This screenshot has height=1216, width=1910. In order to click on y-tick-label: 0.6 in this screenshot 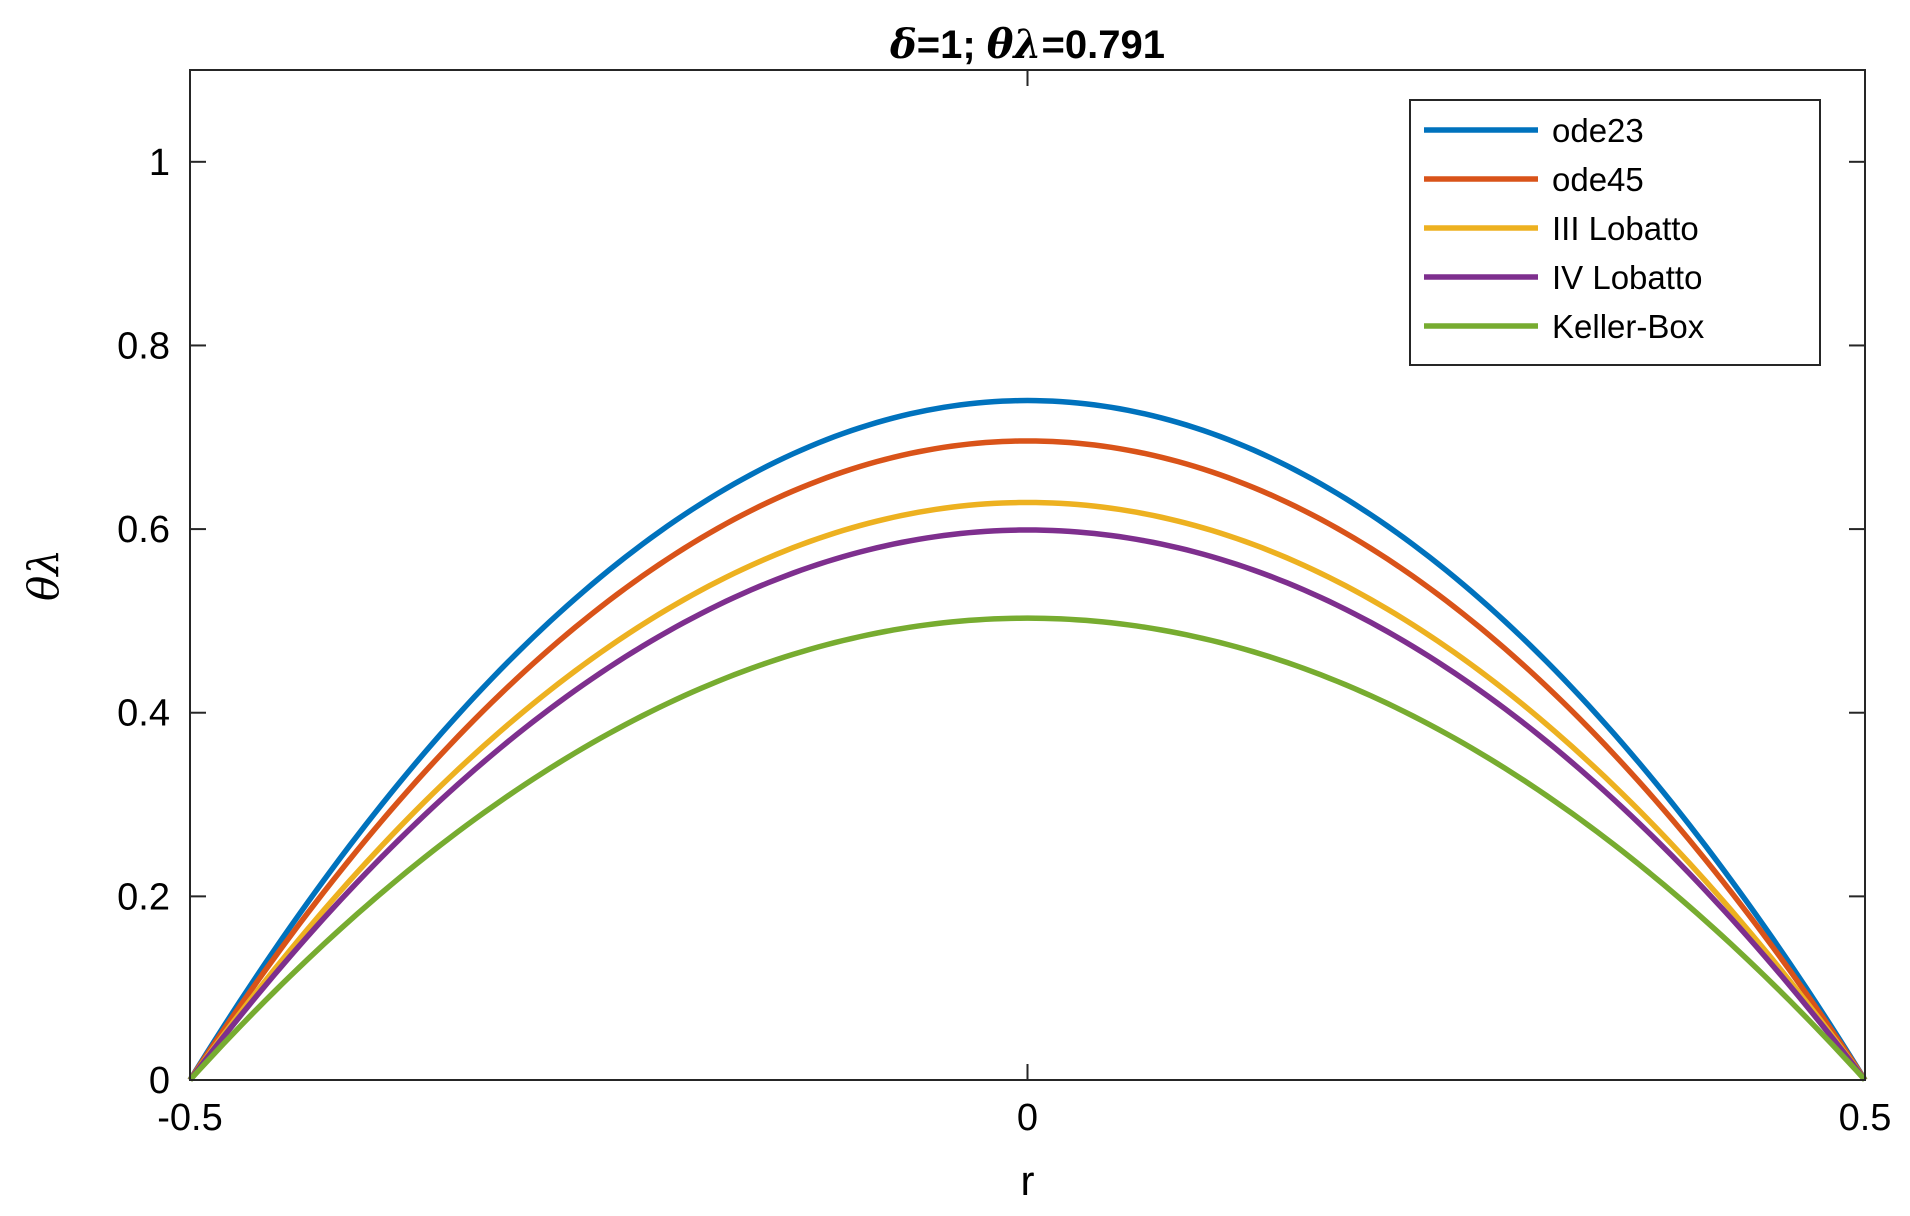, I will do `click(143, 530)`.